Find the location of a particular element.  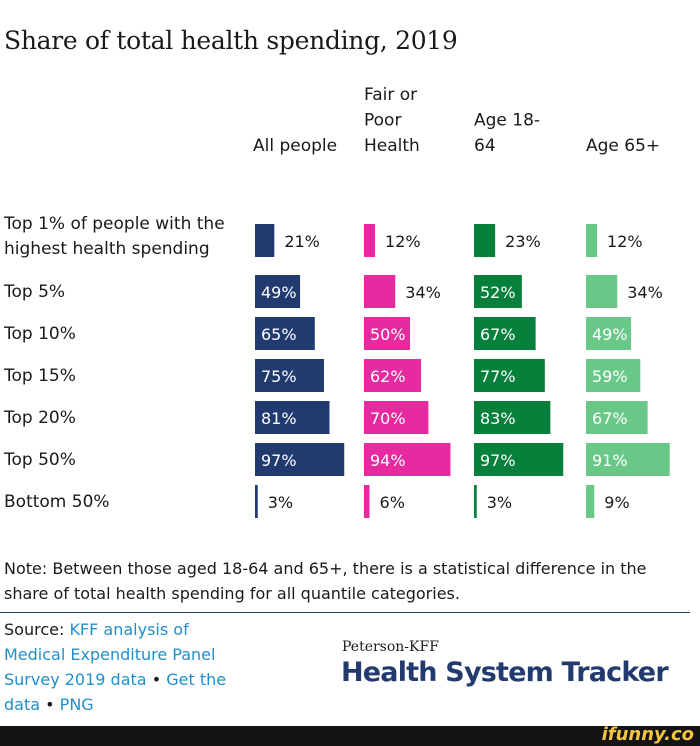

data-label: 50% is located at coordinates (388, 334).